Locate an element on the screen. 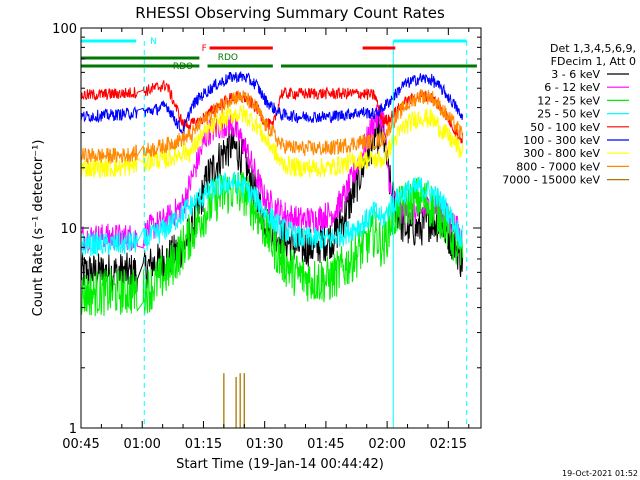 Image resolution: width=640 pixels, height=480 pixels. legend-entry-label: 300 - 800 keV is located at coordinates (561, 153).